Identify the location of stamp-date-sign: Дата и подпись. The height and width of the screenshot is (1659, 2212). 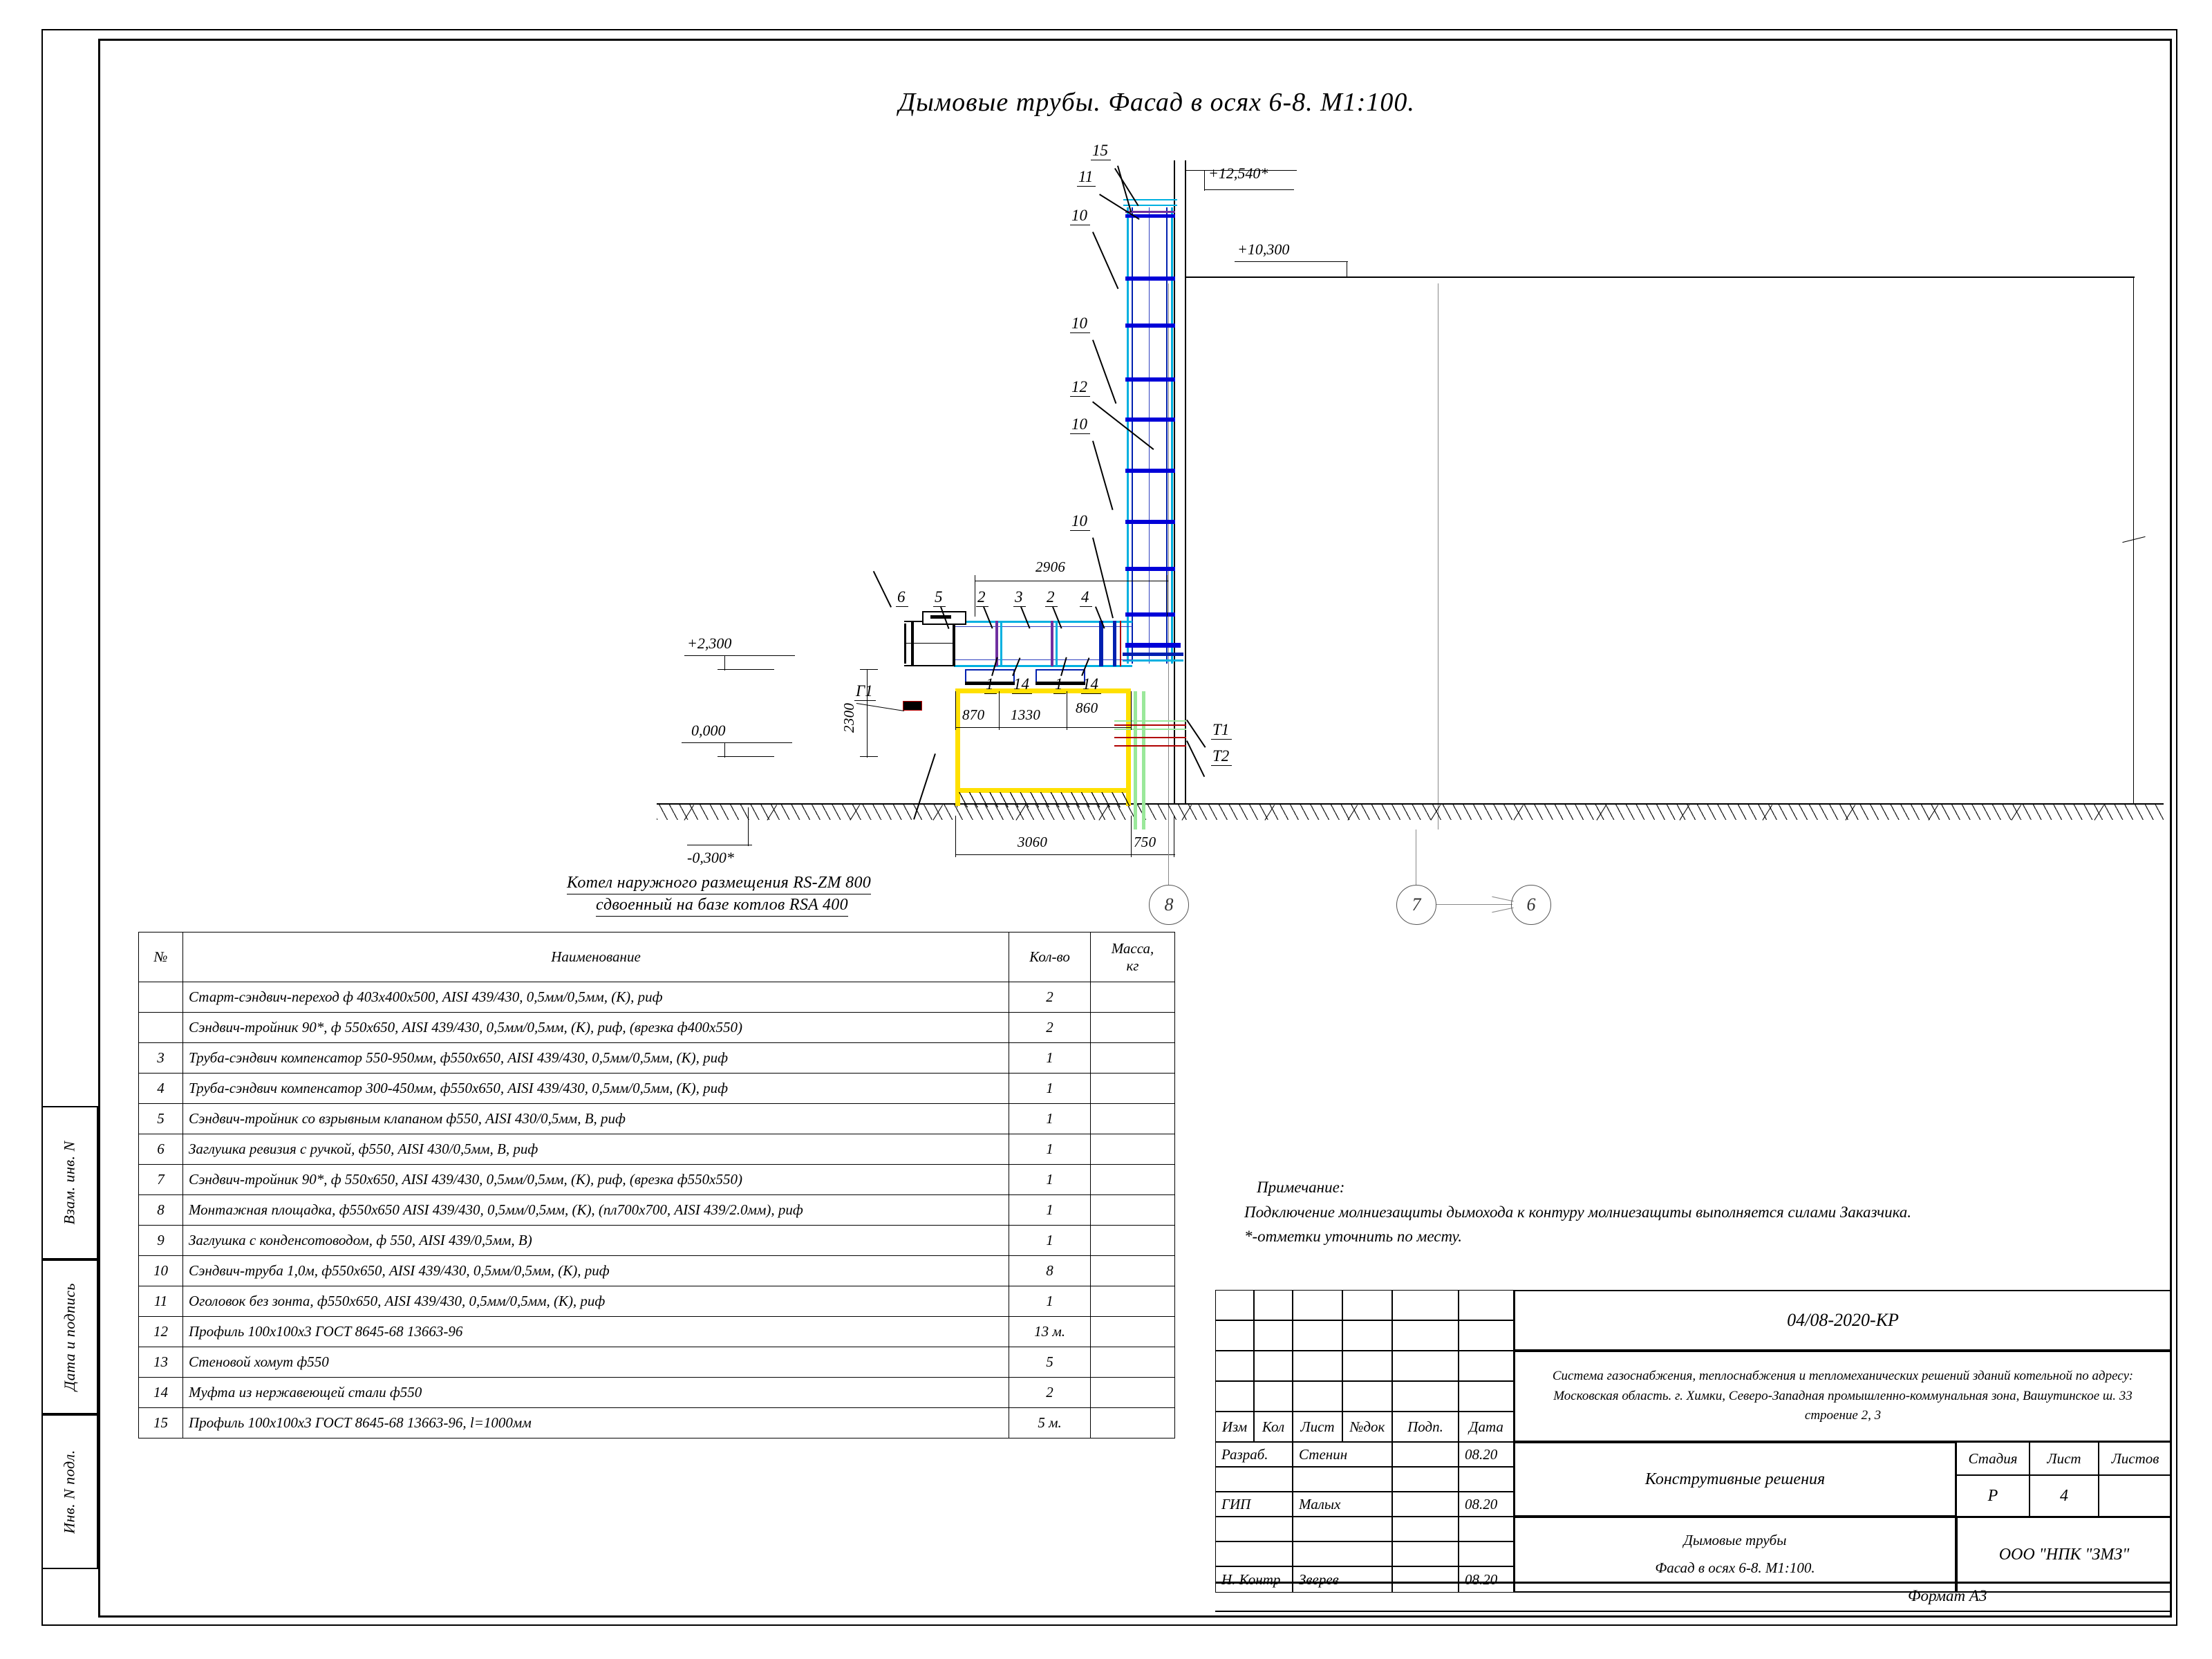
(69, 1337).